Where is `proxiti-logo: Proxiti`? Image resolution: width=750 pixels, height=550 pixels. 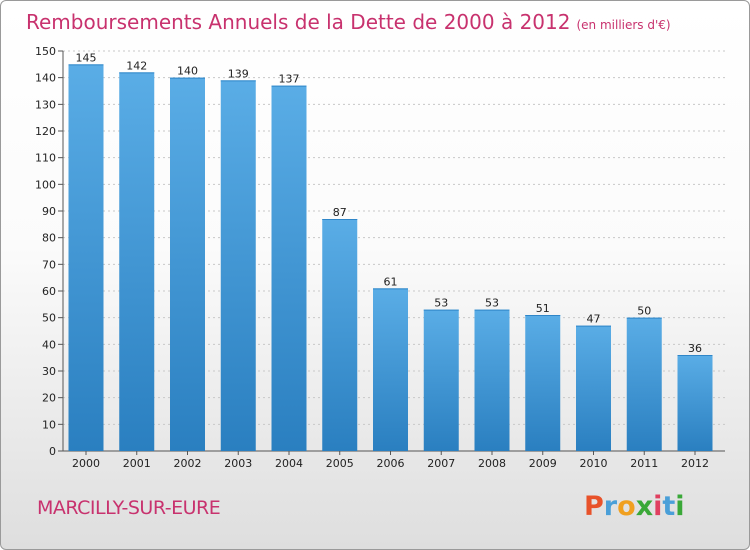 proxiti-logo: Proxiti is located at coordinates (634, 506).